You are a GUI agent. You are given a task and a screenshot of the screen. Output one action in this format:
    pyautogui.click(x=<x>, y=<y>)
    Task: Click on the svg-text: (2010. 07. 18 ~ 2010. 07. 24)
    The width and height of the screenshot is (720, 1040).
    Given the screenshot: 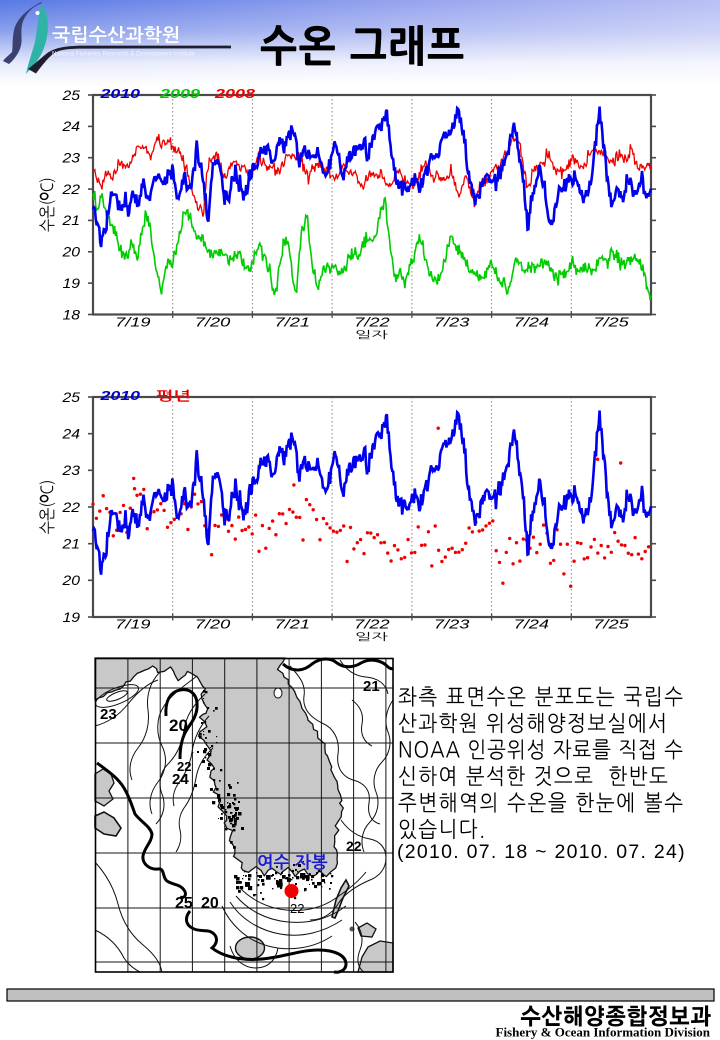 What is the action you would take?
    pyautogui.click(x=541, y=852)
    